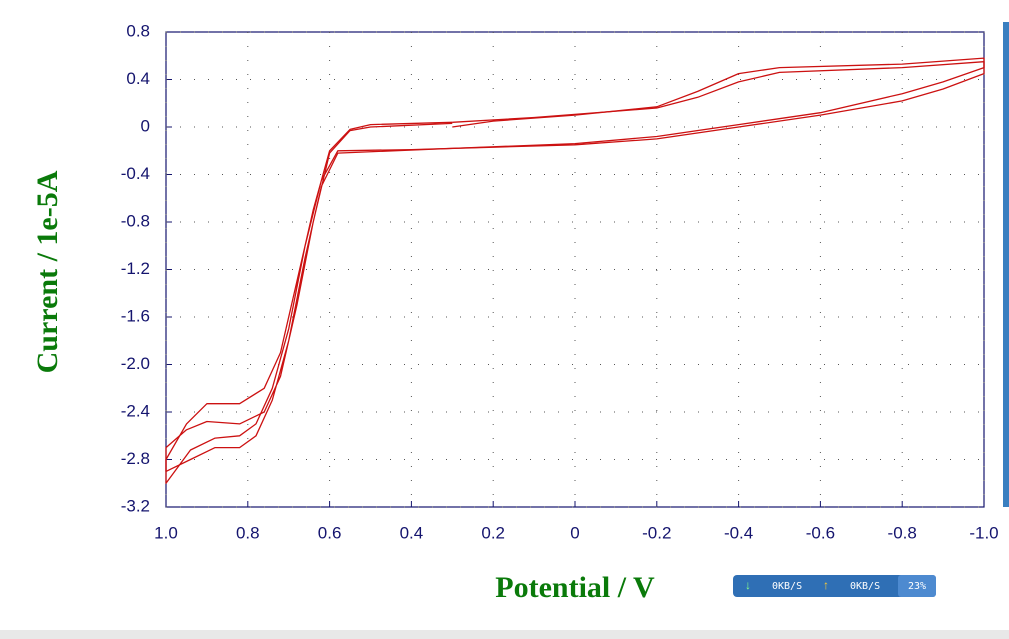  Describe the element at coordinates (865, 586) in the screenshot. I see `upload-rate: 0KB/S` at that location.